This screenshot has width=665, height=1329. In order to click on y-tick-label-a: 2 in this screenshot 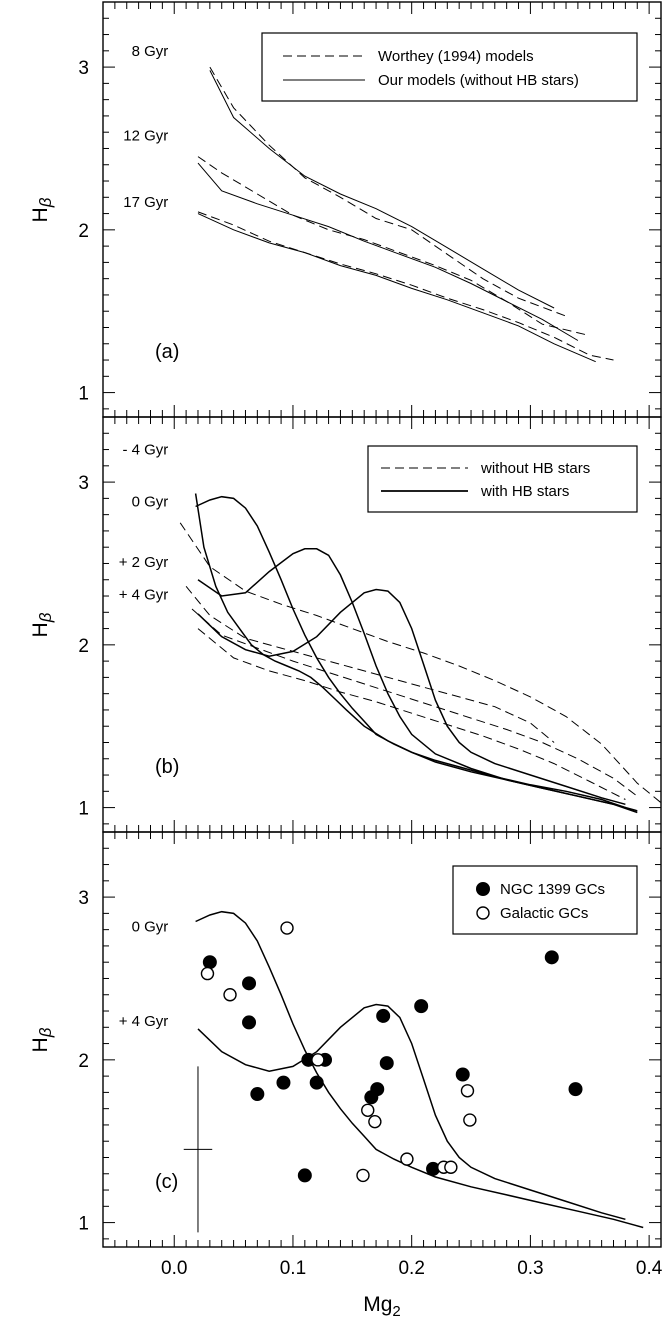, I will do `click(83, 231)`.